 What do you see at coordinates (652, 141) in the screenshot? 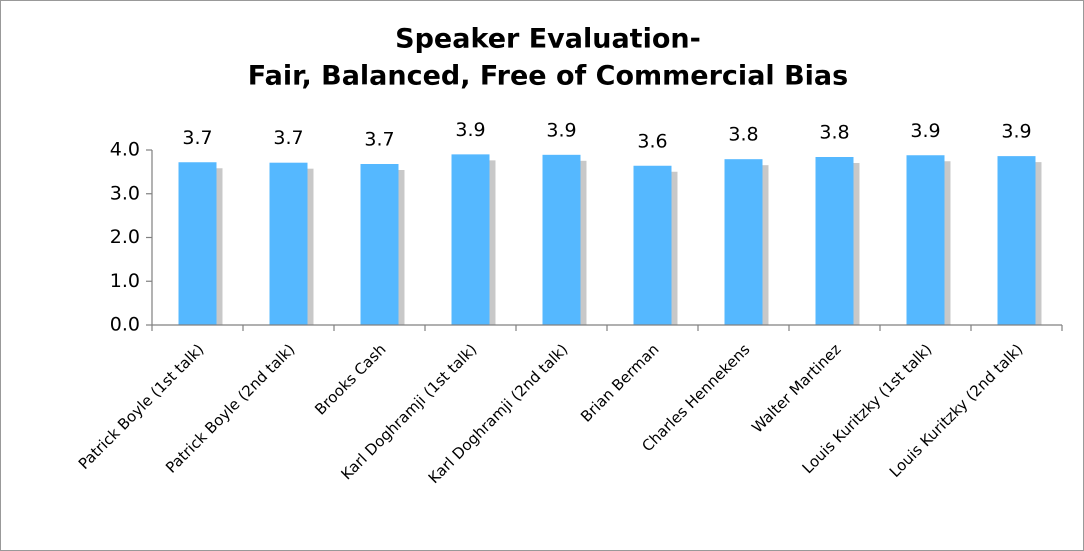
I see `data-label: 3.6` at bounding box center [652, 141].